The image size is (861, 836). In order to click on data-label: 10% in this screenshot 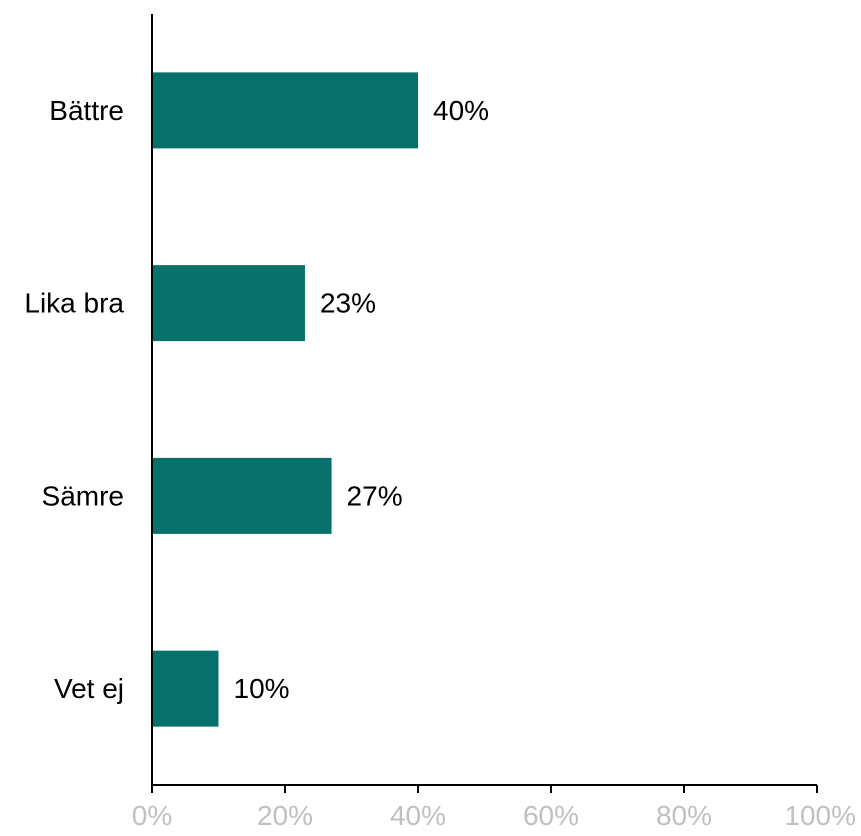, I will do `click(262, 688)`.